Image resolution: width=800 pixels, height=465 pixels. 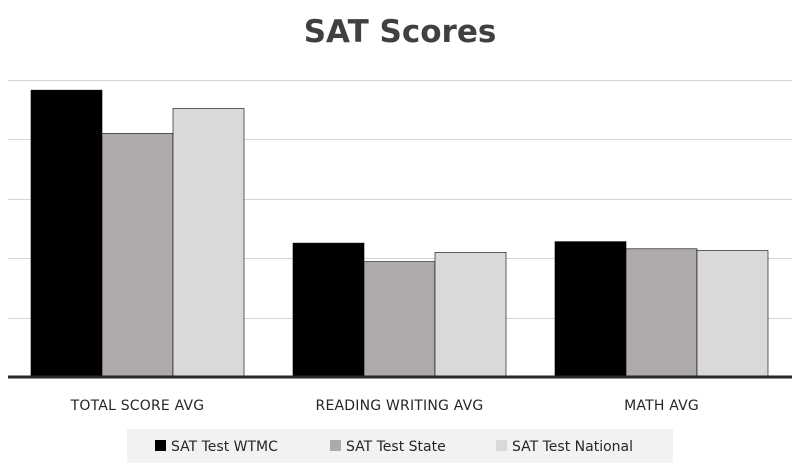 I want to click on category-label-math: MATH AVG, so click(x=661, y=406).